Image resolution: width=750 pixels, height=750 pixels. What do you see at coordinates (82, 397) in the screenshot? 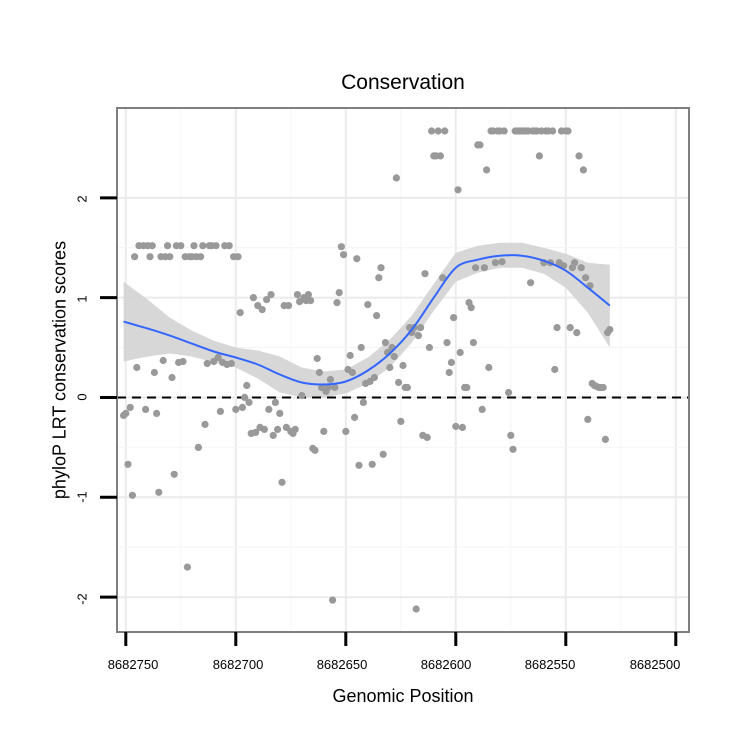
I see `y-tick-label: 0` at bounding box center [82, 397].